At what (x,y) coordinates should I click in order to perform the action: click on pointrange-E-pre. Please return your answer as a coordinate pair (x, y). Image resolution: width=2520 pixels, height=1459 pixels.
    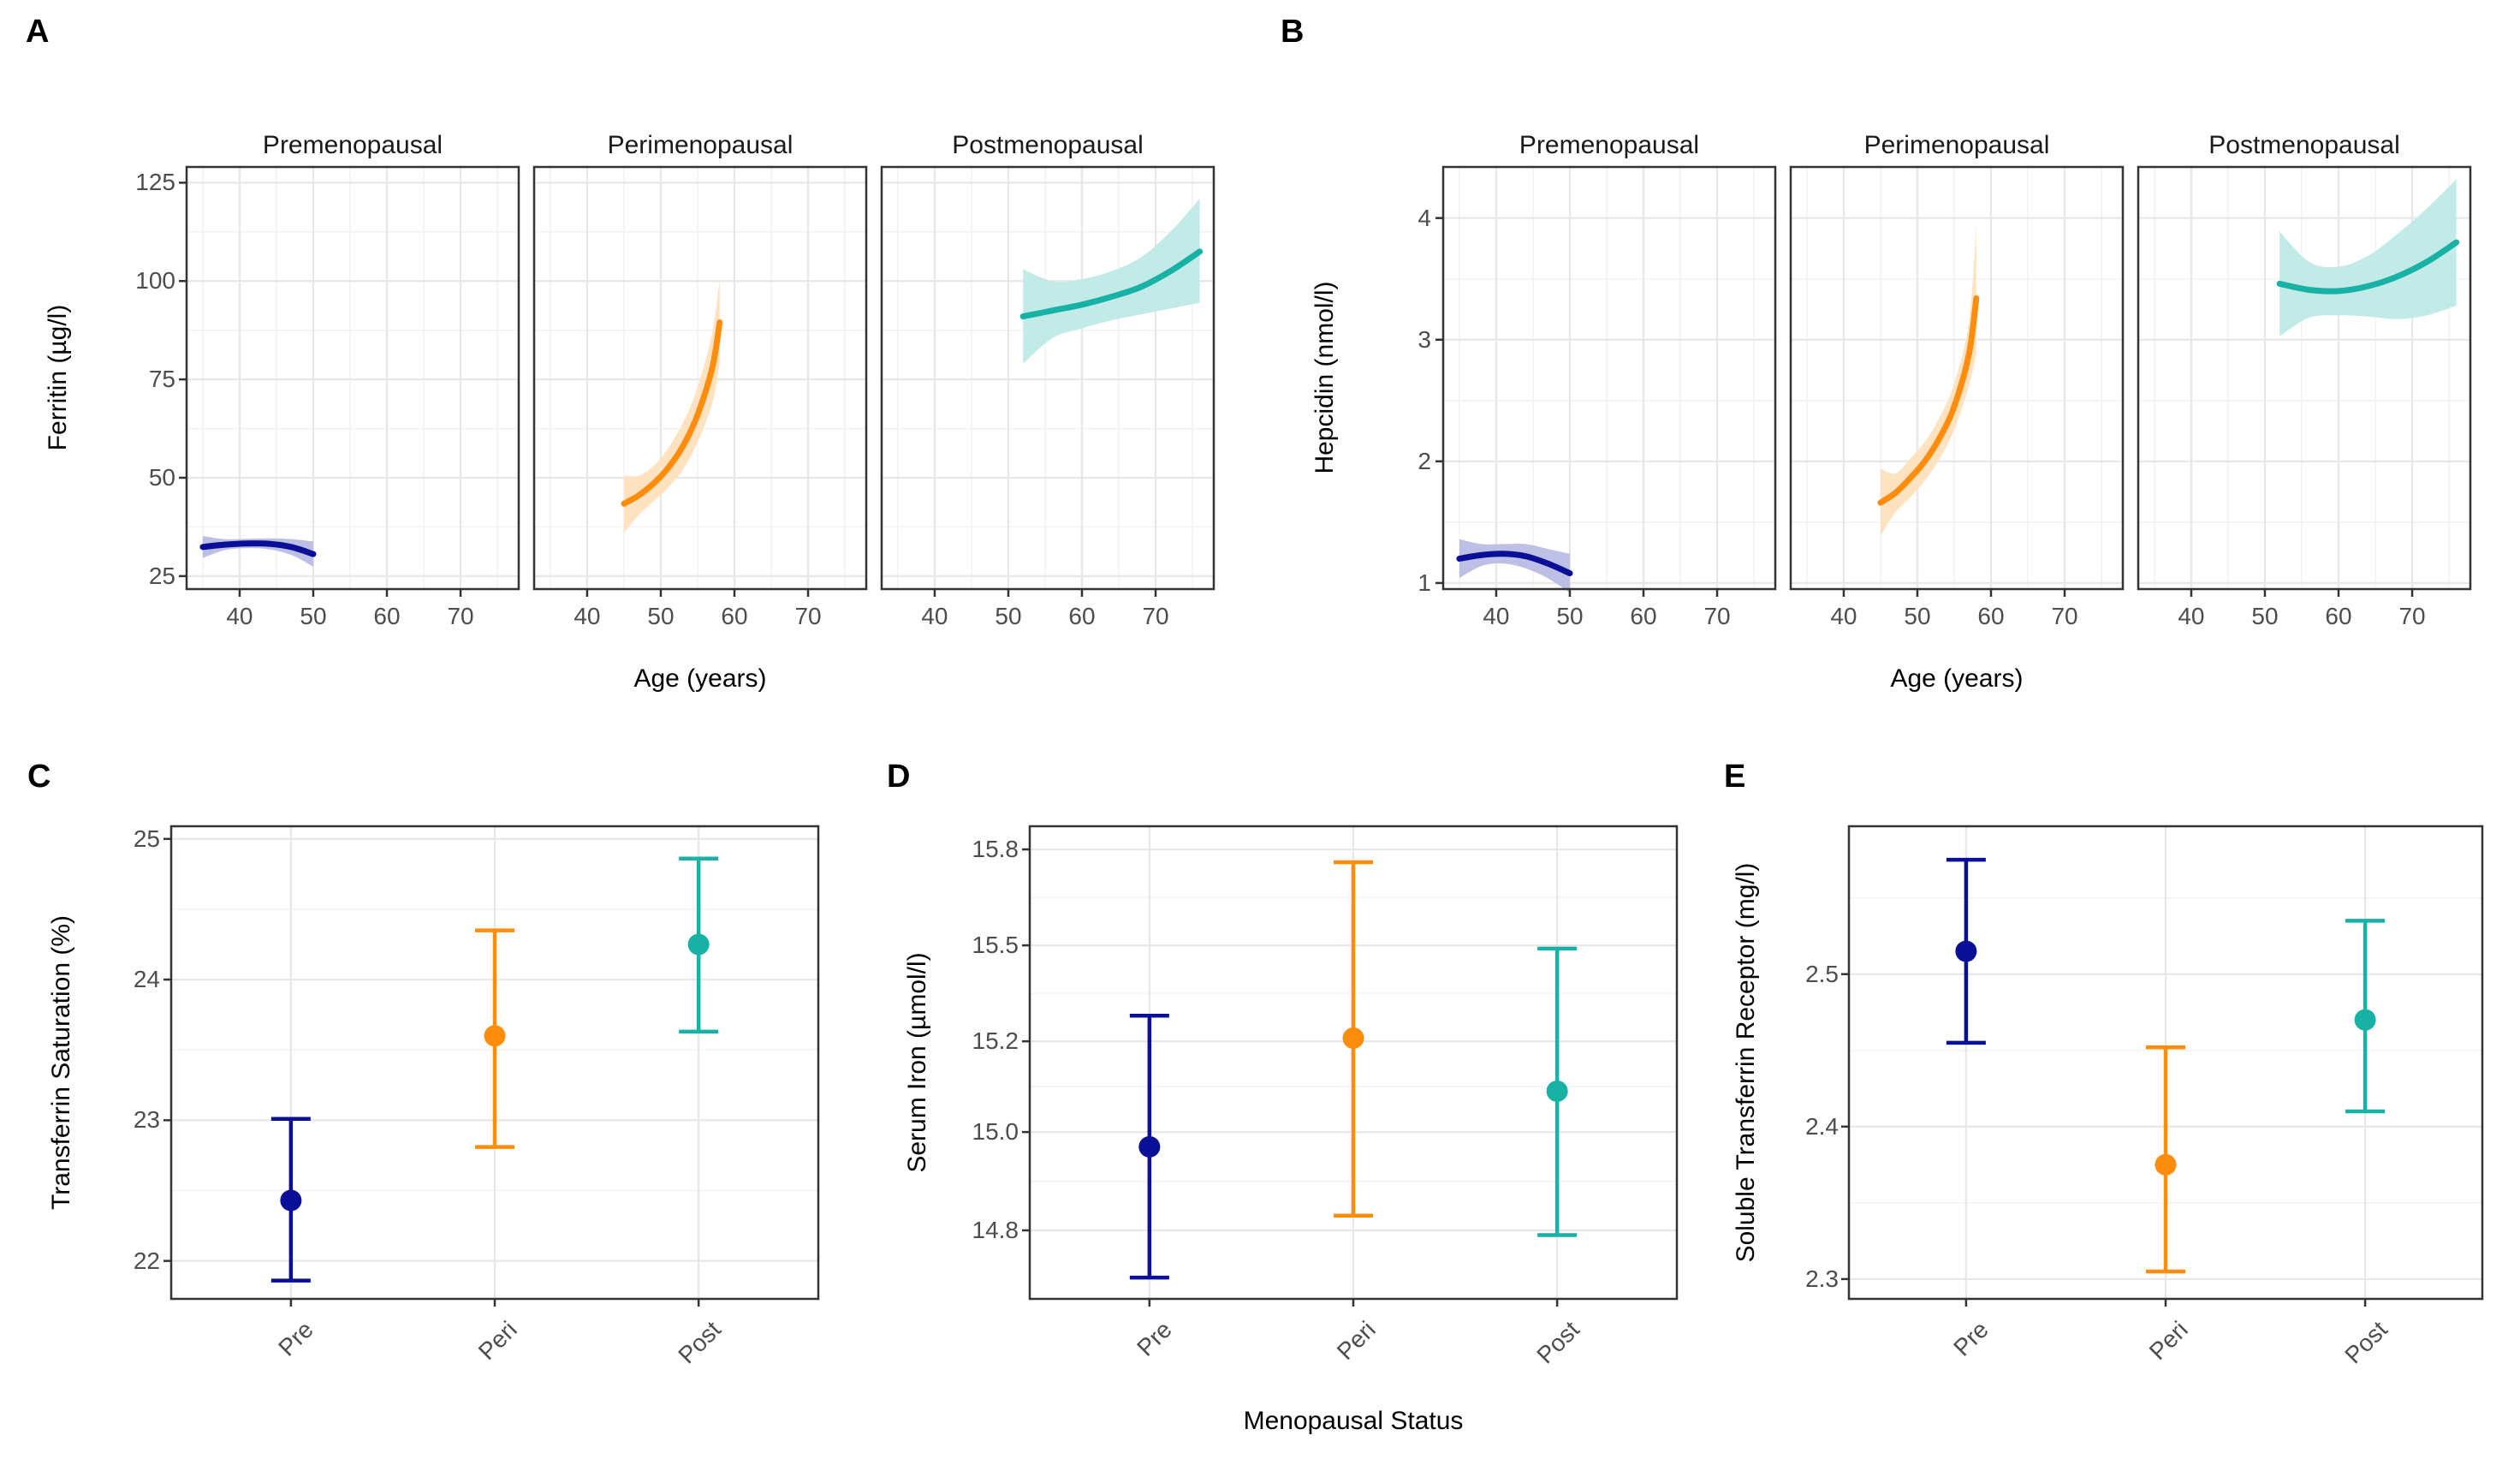
    Looking at the image, I should click on (1966, 951).